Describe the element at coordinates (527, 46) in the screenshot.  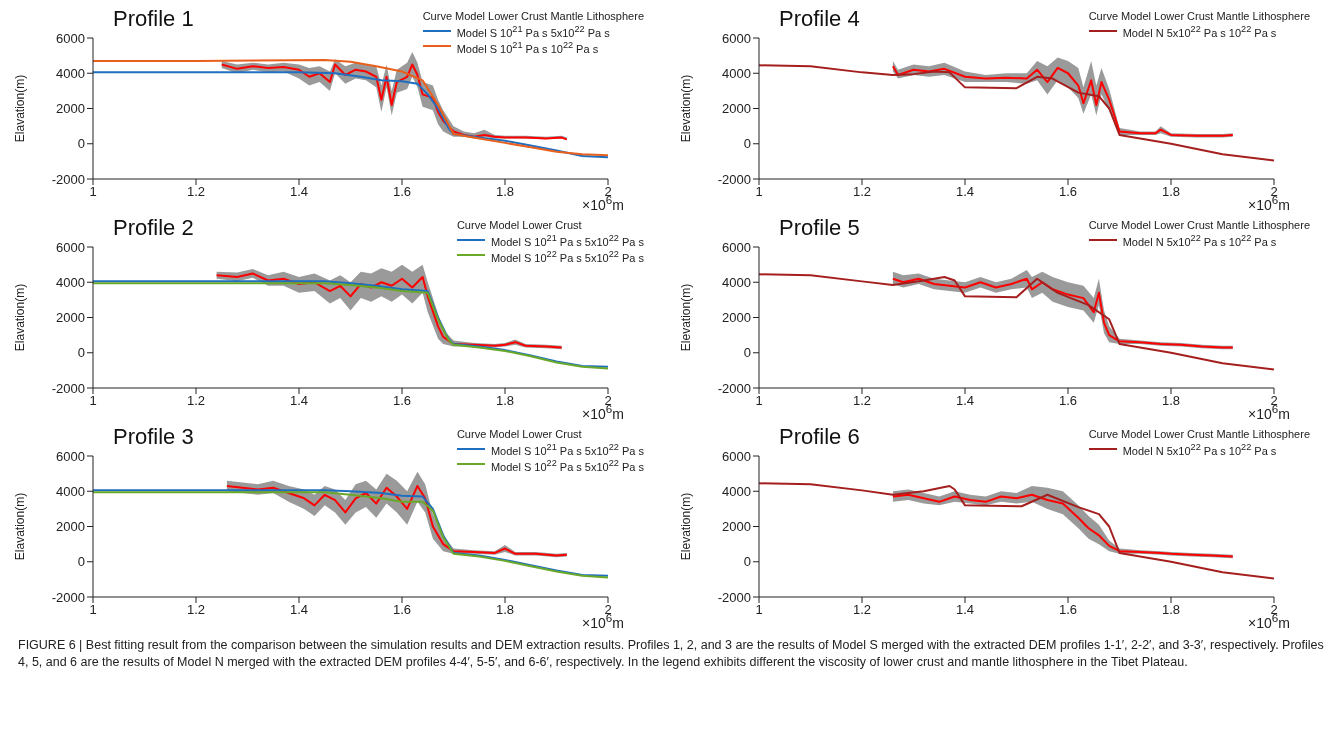
I see `legend-label: Model S 10$^{21}$ Pa s 10$^{22}$ Pa s` at that location.